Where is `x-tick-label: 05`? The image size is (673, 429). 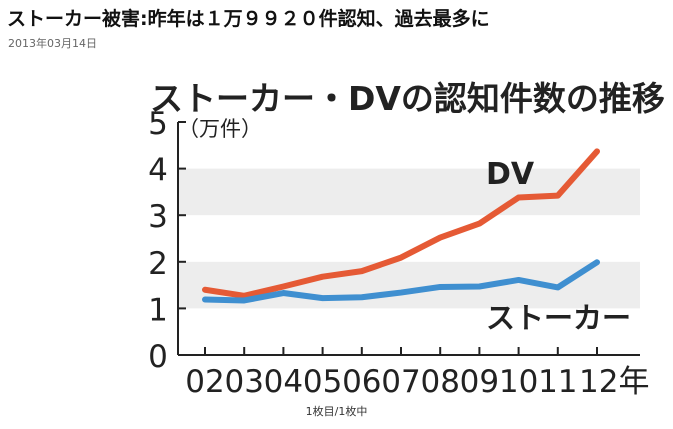 x-tick-label: 05 is located at coordinates (322, 382).